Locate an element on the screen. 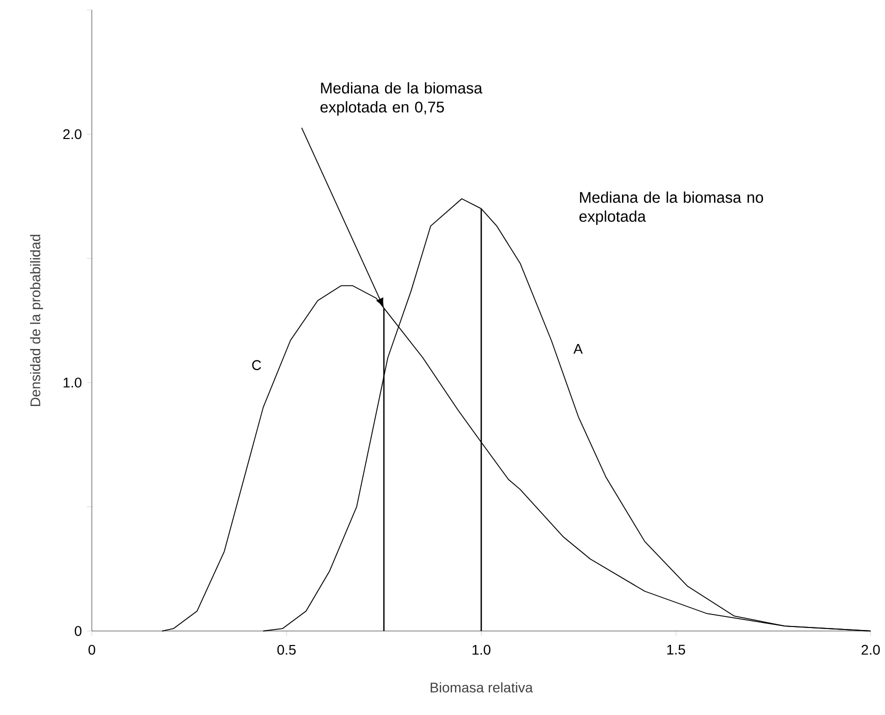  x-tick-label: 0.5 is located at coordinates (286, 649).